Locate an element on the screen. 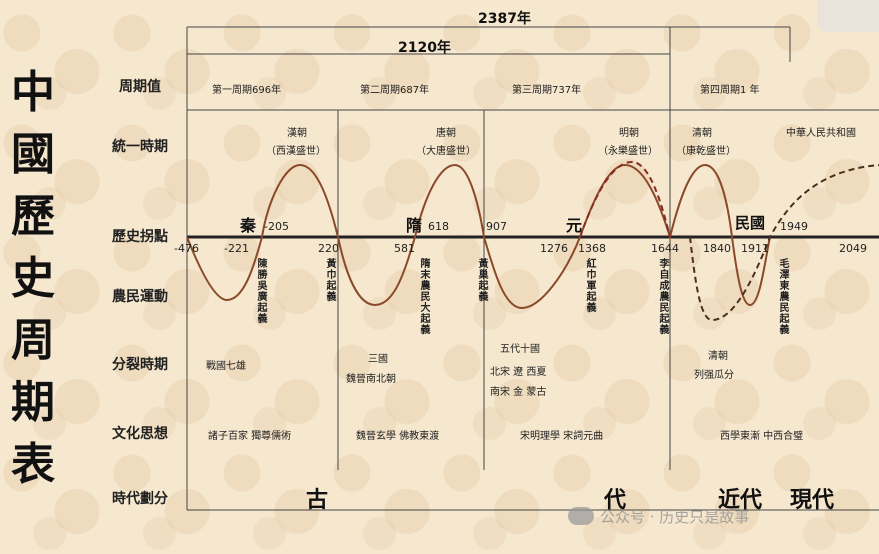 The height and width of the screenshot is (554, 879). title-char: 中 is located at coordinates (33, 92).